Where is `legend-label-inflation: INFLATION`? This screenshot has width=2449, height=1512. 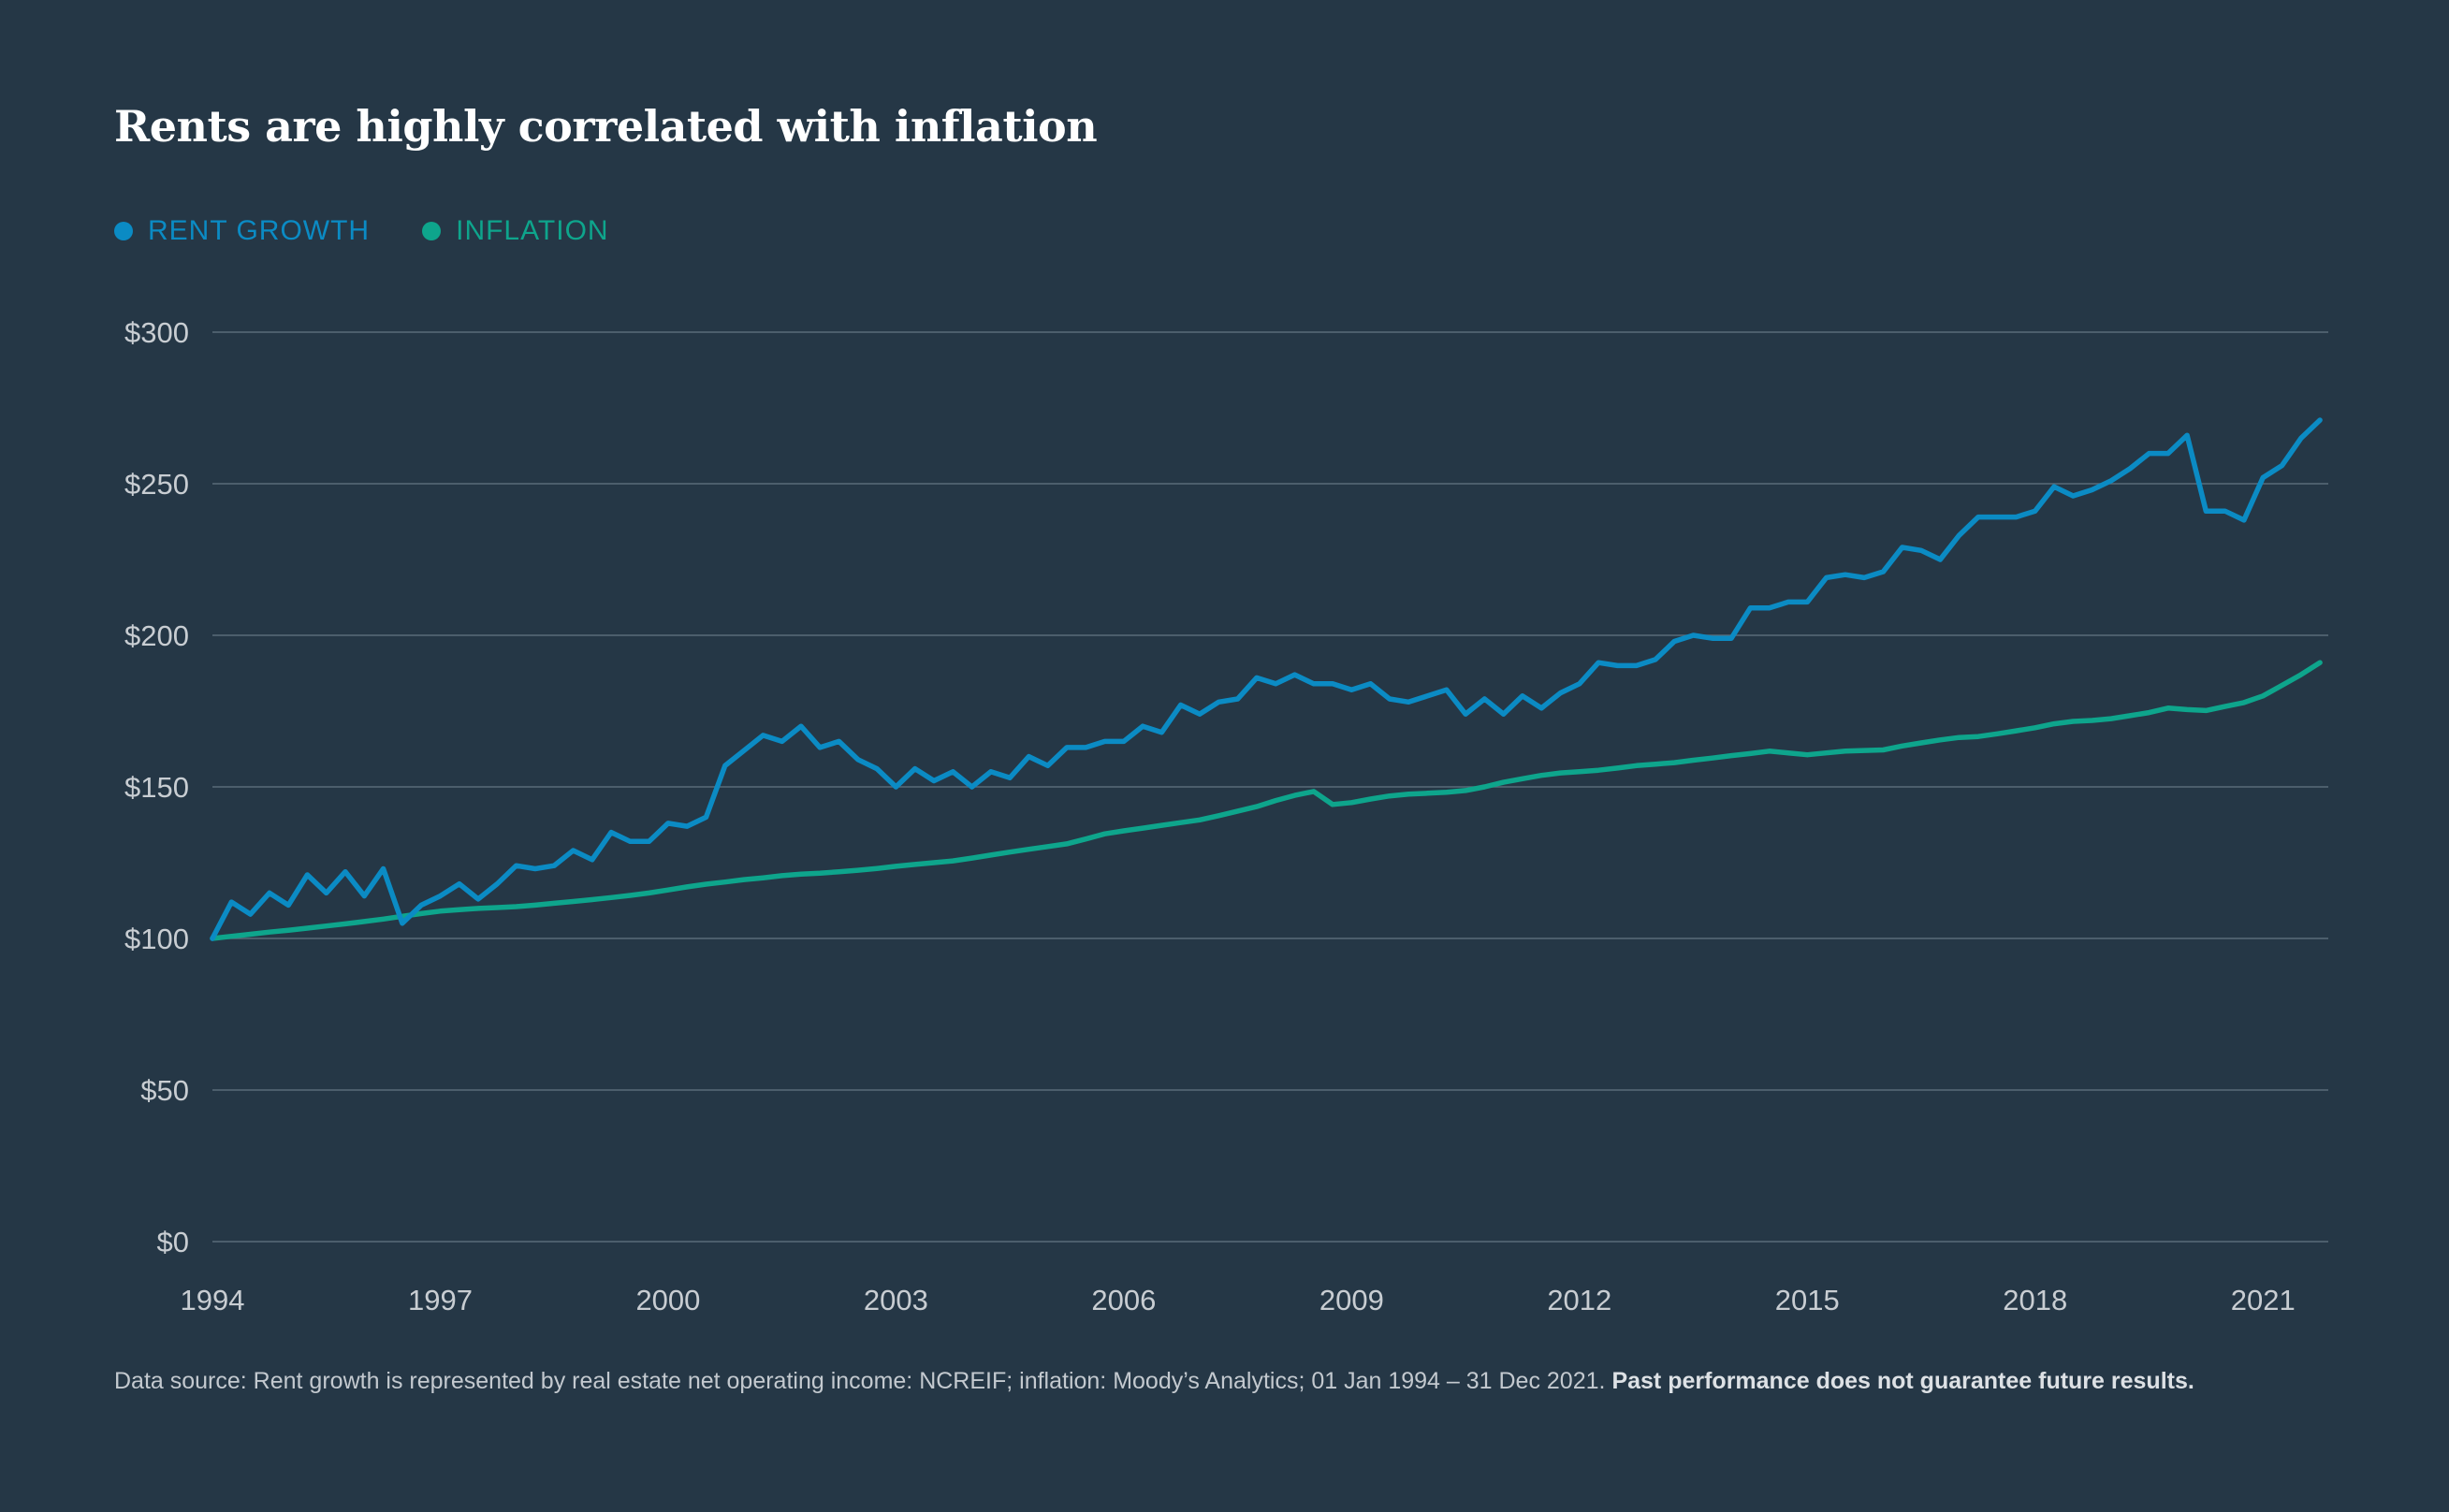
legend-label-inflation: INFLATION is located at coordinates (533, 231).